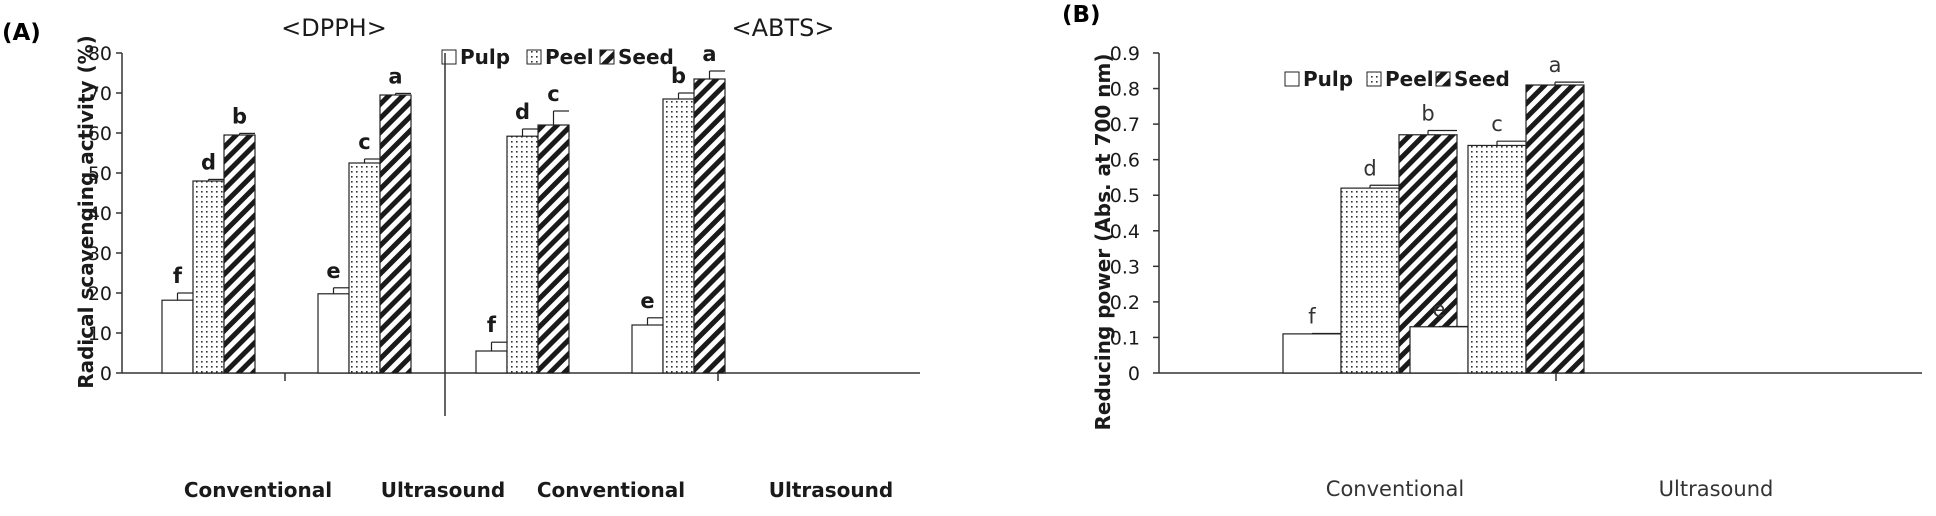  What do you see at coordinates (709, 226) in the screenshot?
I see `bar-abts-seed-ultrasound` at bounding box center [709, 226].